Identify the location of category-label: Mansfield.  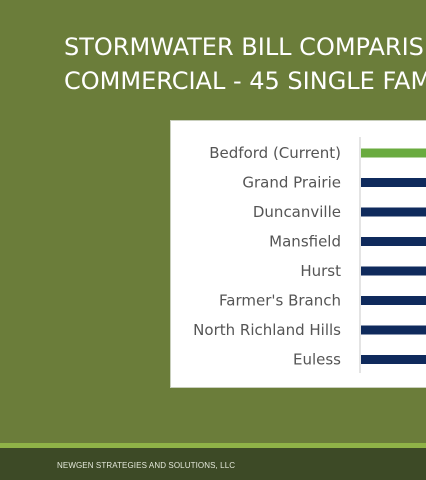
(305, 242).